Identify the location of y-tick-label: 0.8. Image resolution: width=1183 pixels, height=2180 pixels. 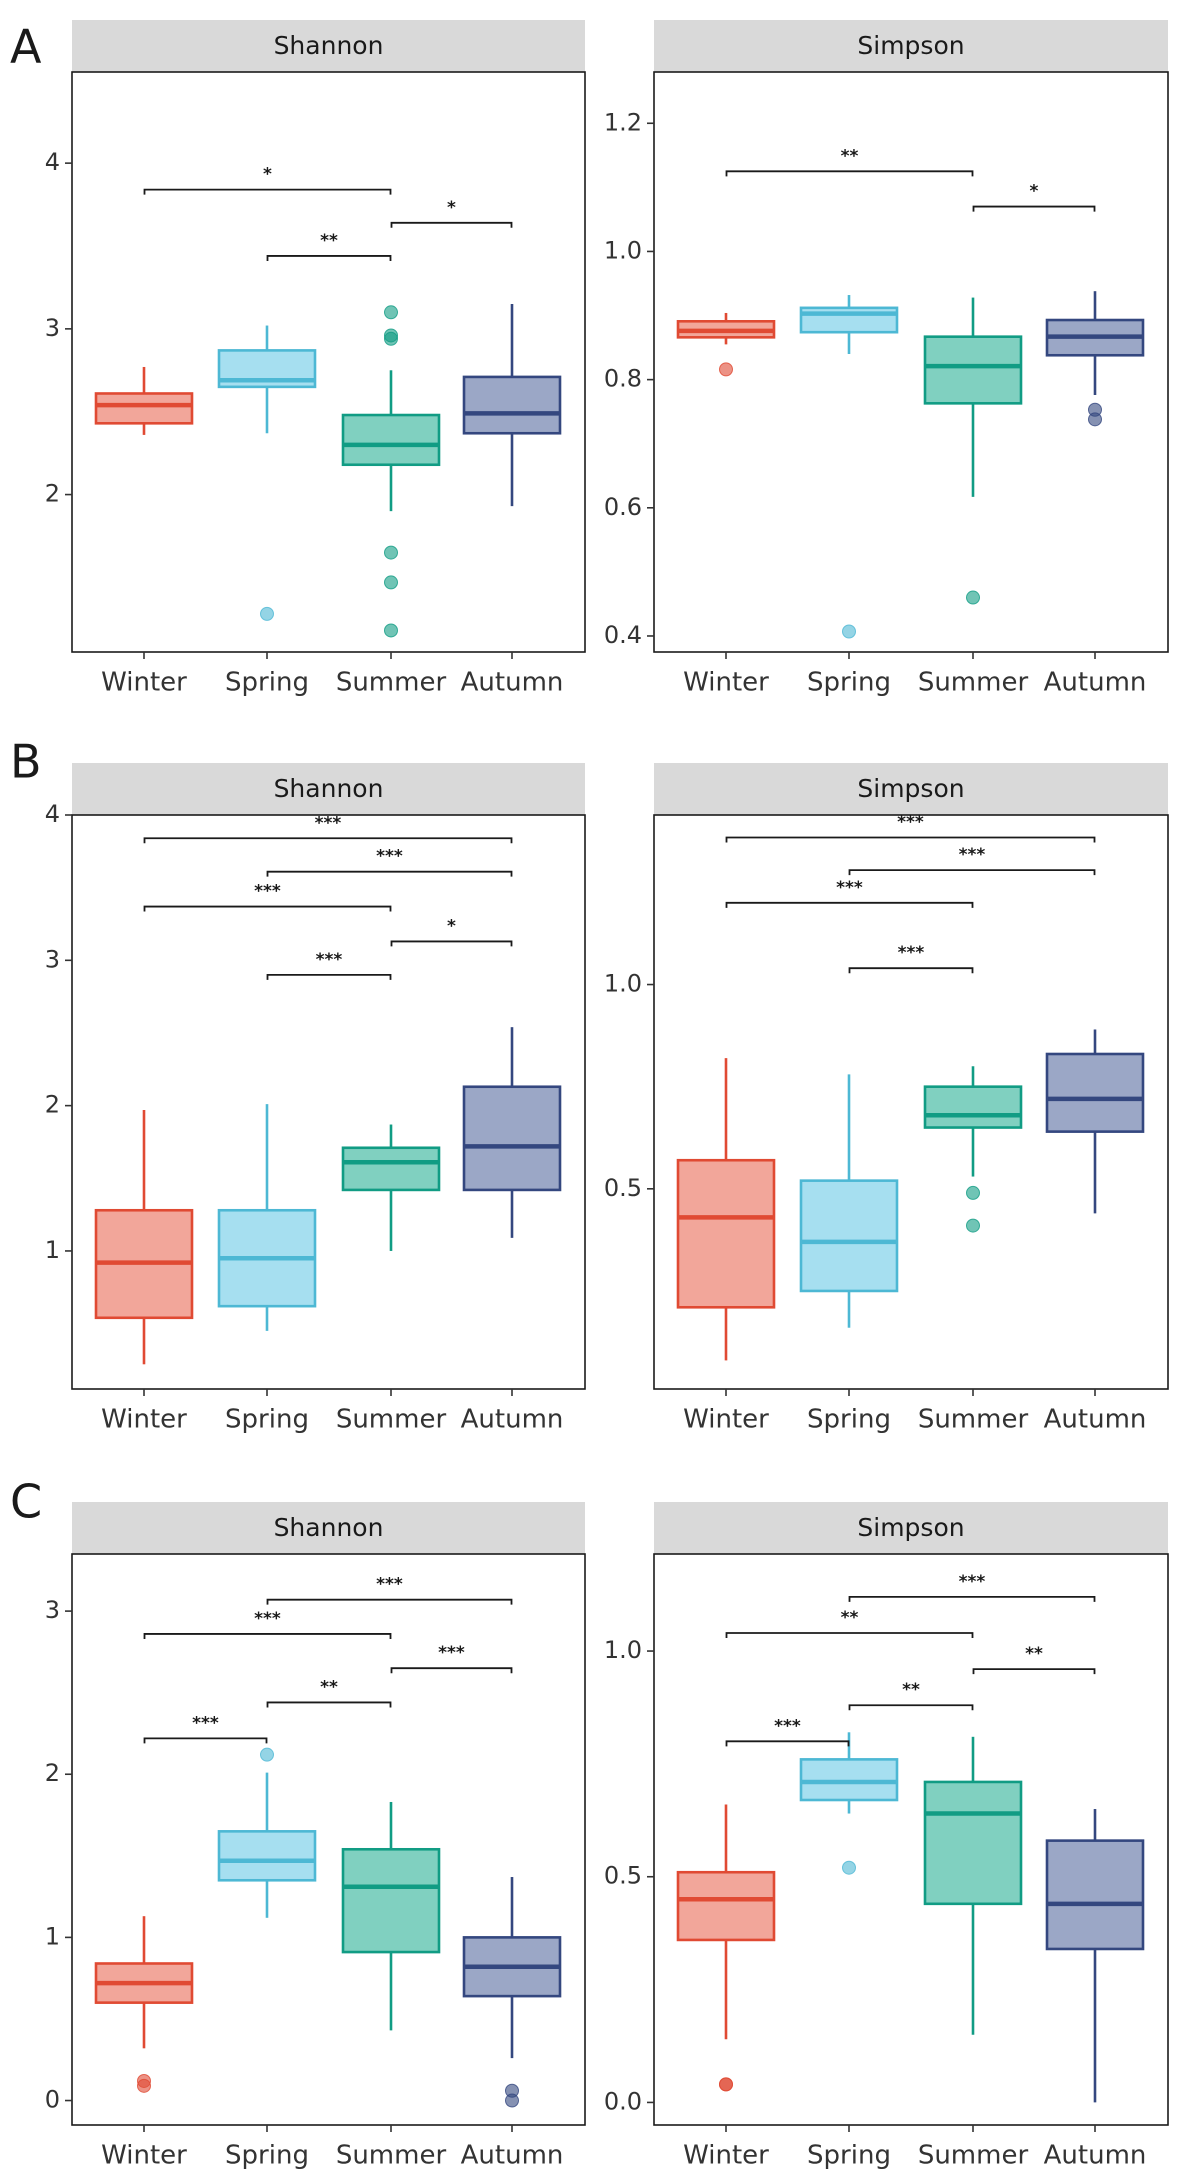
(623, 379).